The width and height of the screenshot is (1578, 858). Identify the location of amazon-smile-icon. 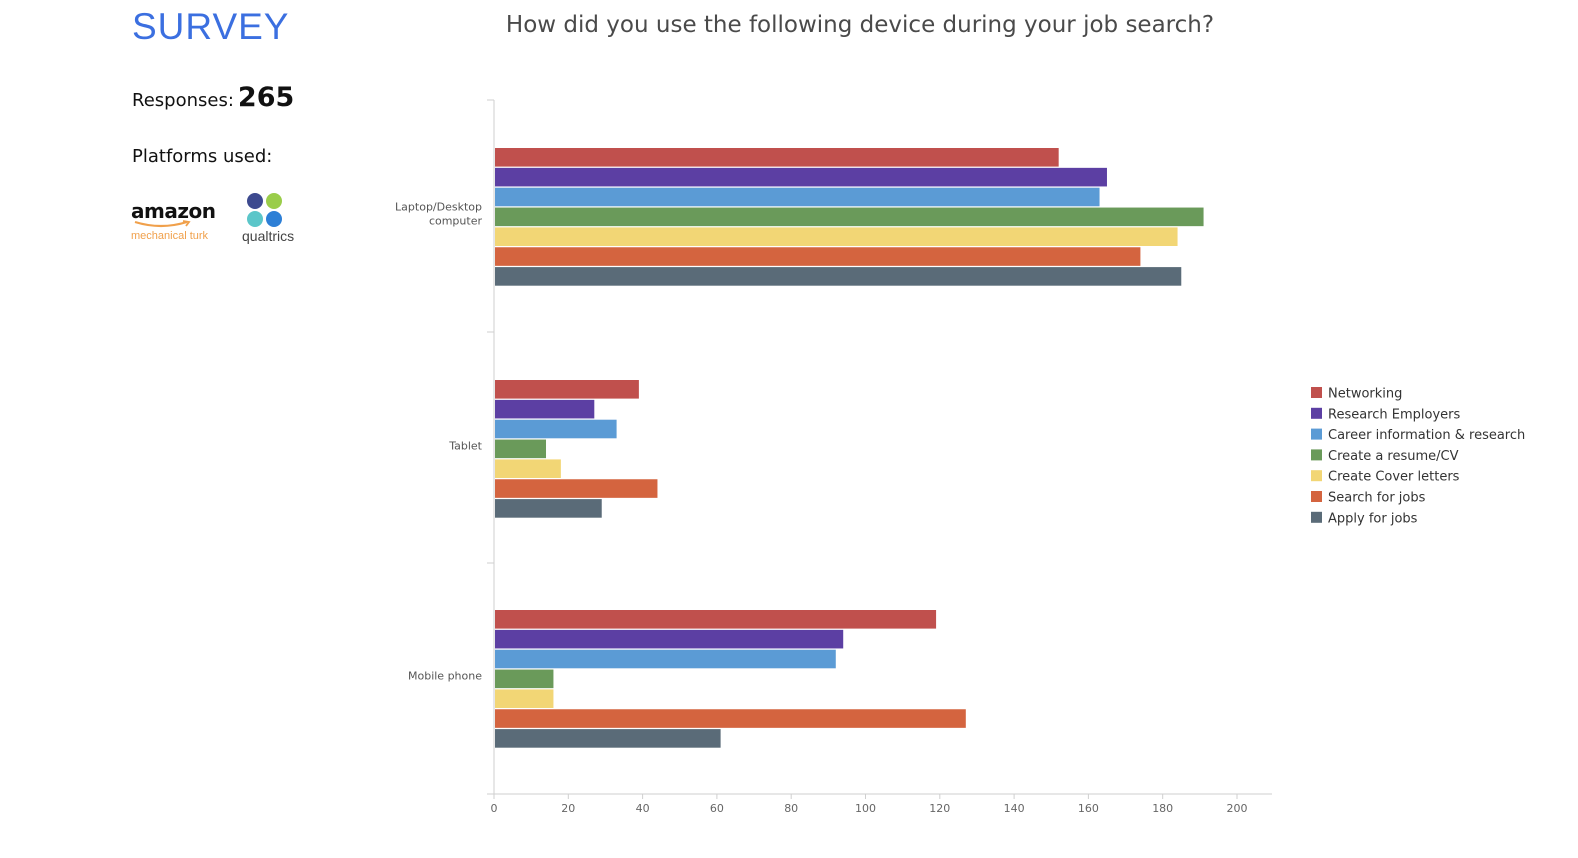
(162, 224).